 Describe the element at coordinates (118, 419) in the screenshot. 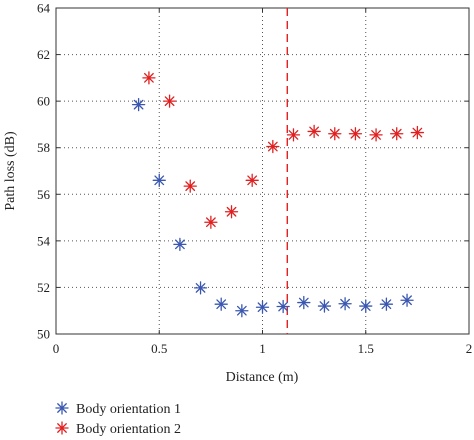

I see `legend: Body orientation 1 Body orientation 2` at that location.